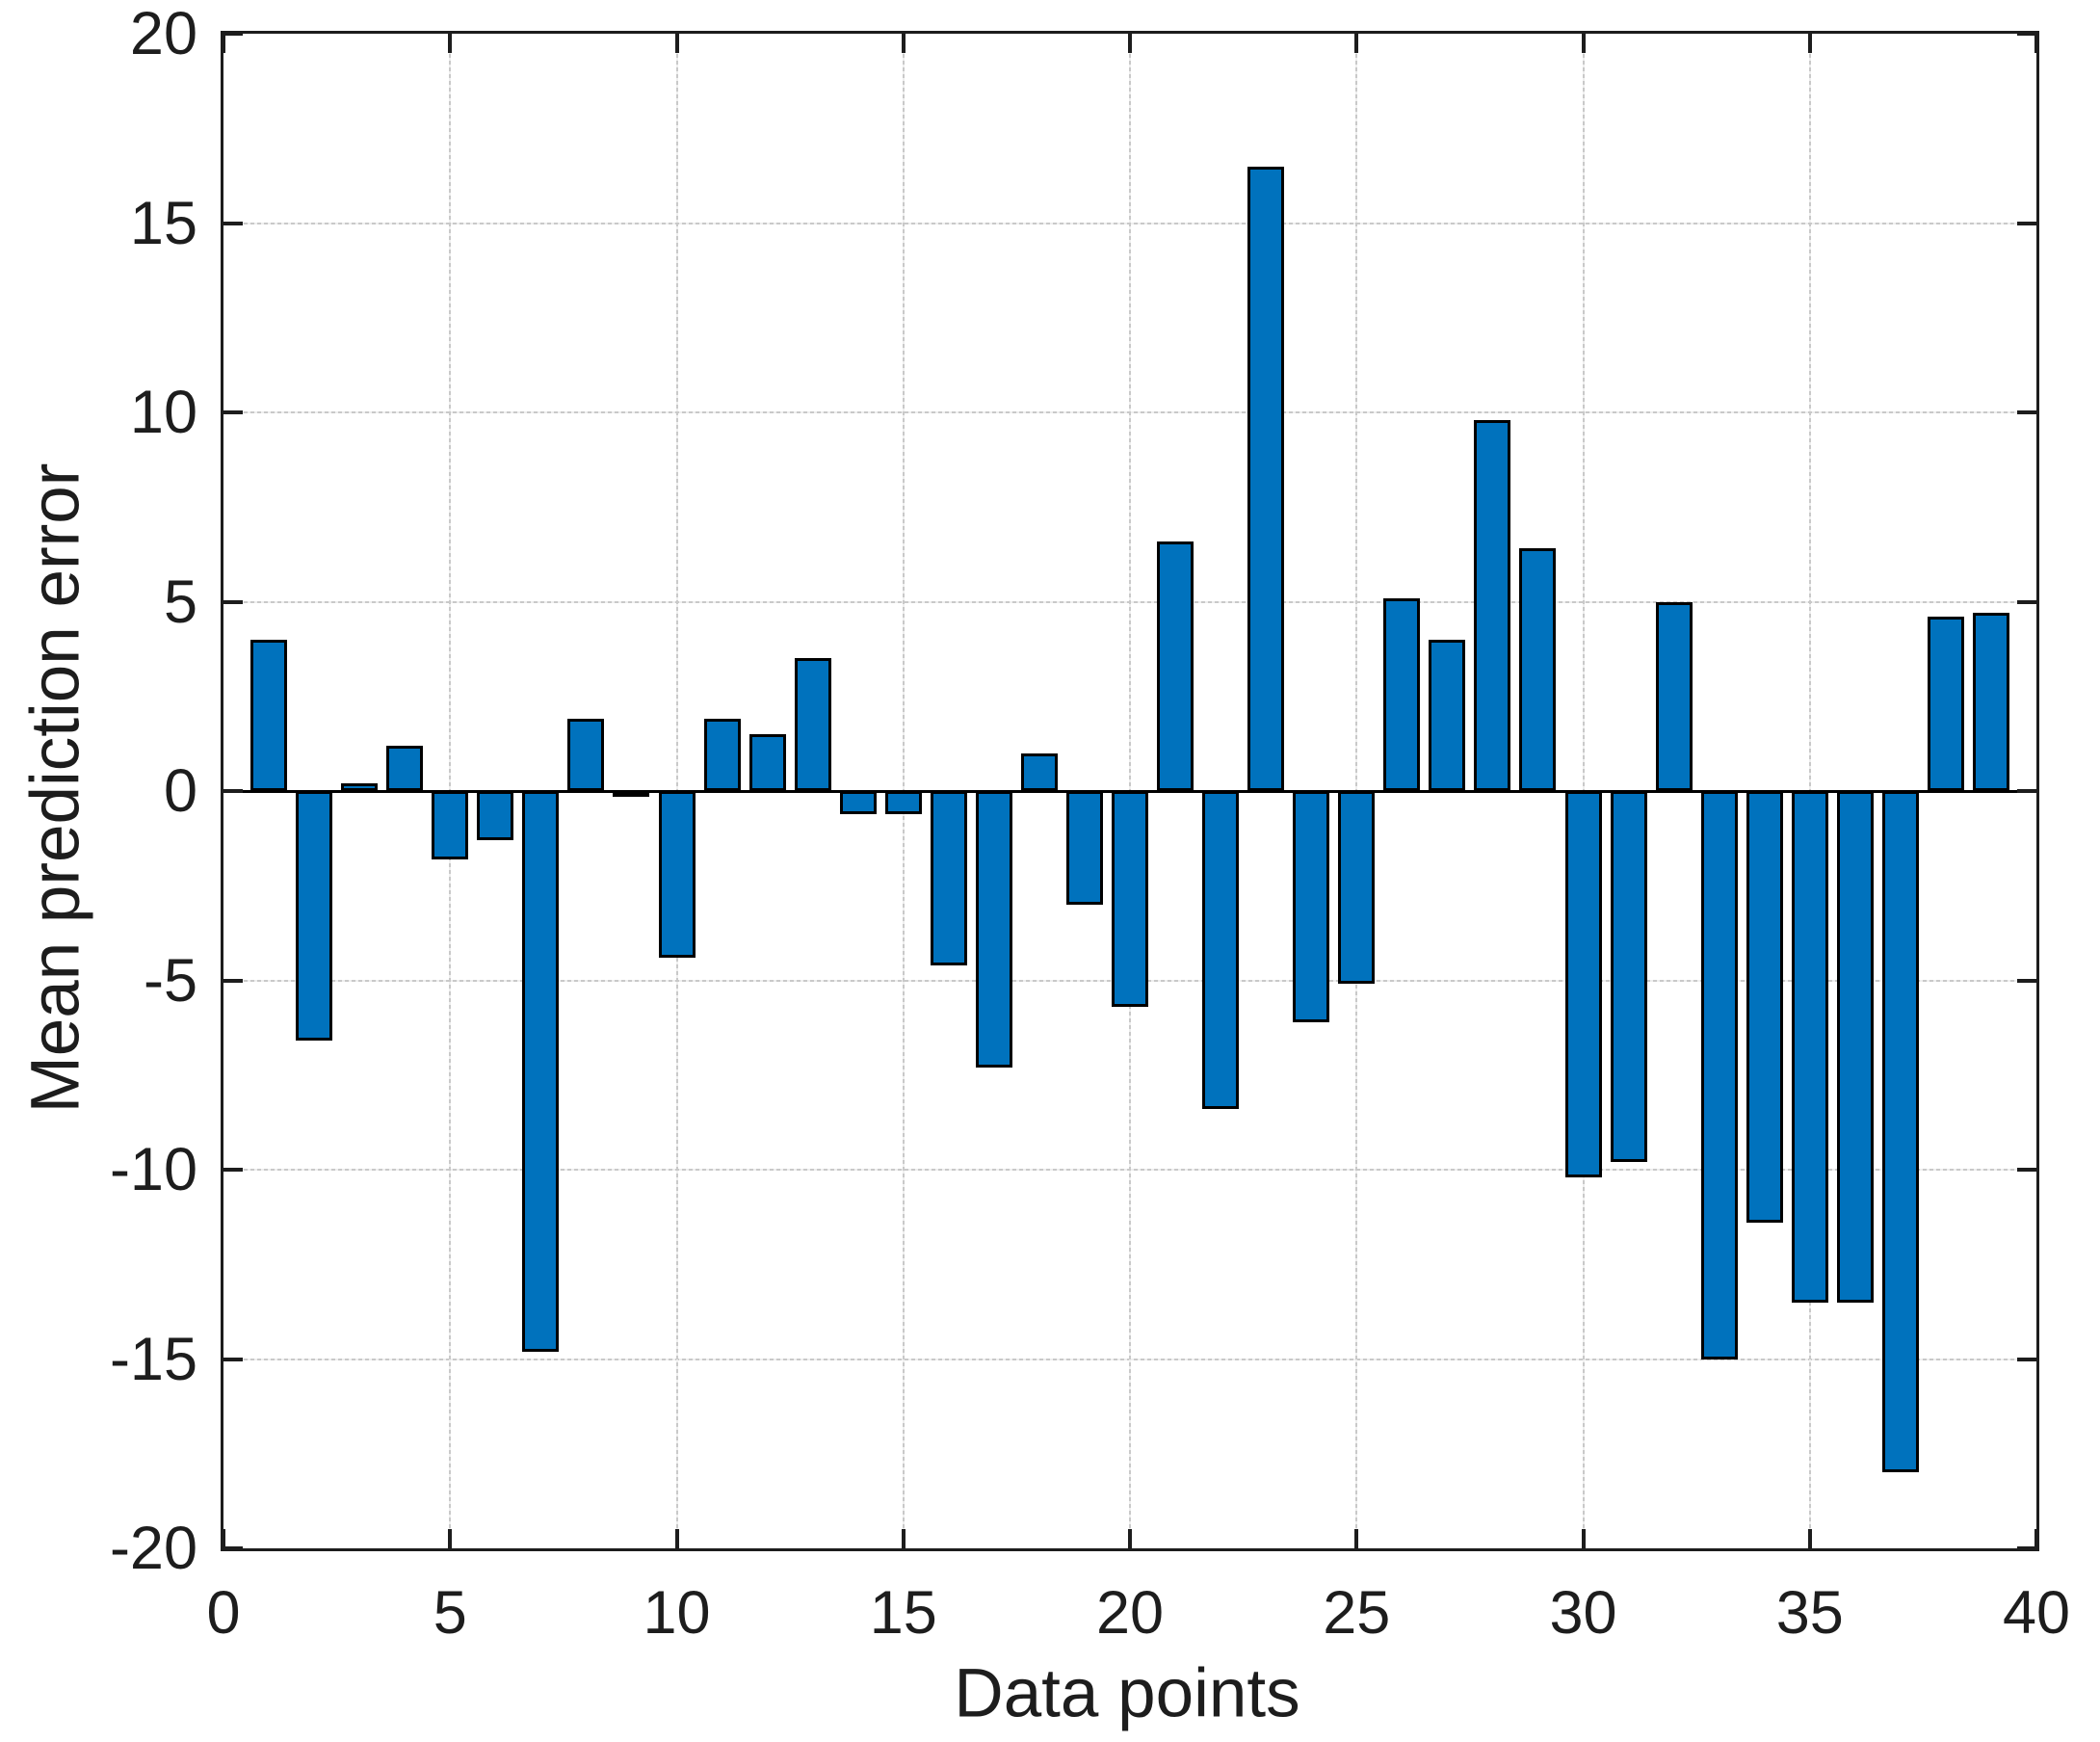  What do you see at coordinates (1583, 1613) in the screenshot?
I see `x-tick-label-30: 30` at bounding box center [1583, 1613].